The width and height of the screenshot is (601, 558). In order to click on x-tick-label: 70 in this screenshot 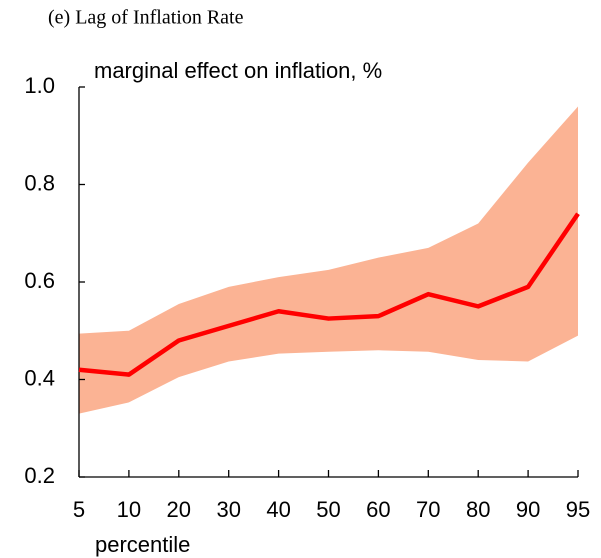, I will do `click(428, 509)`.